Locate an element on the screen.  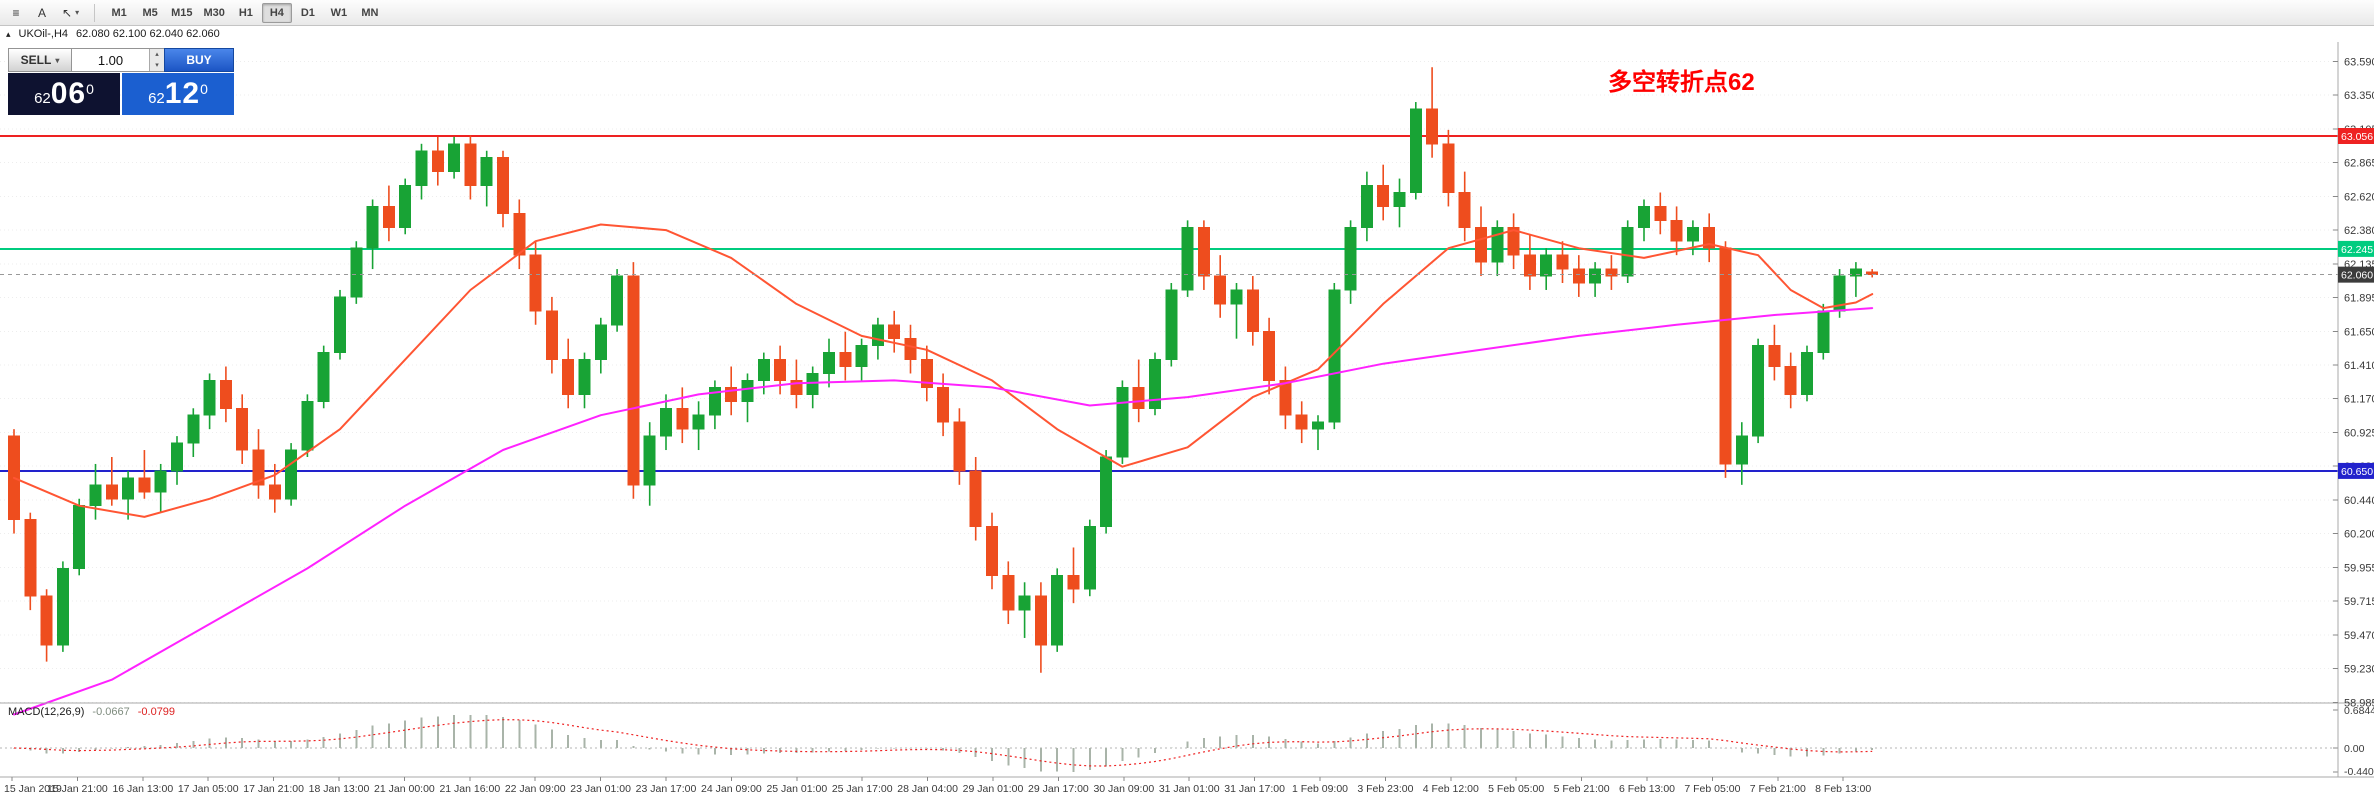
time-label: 24 Jan 09:00 is located at coordinates (731, 789).